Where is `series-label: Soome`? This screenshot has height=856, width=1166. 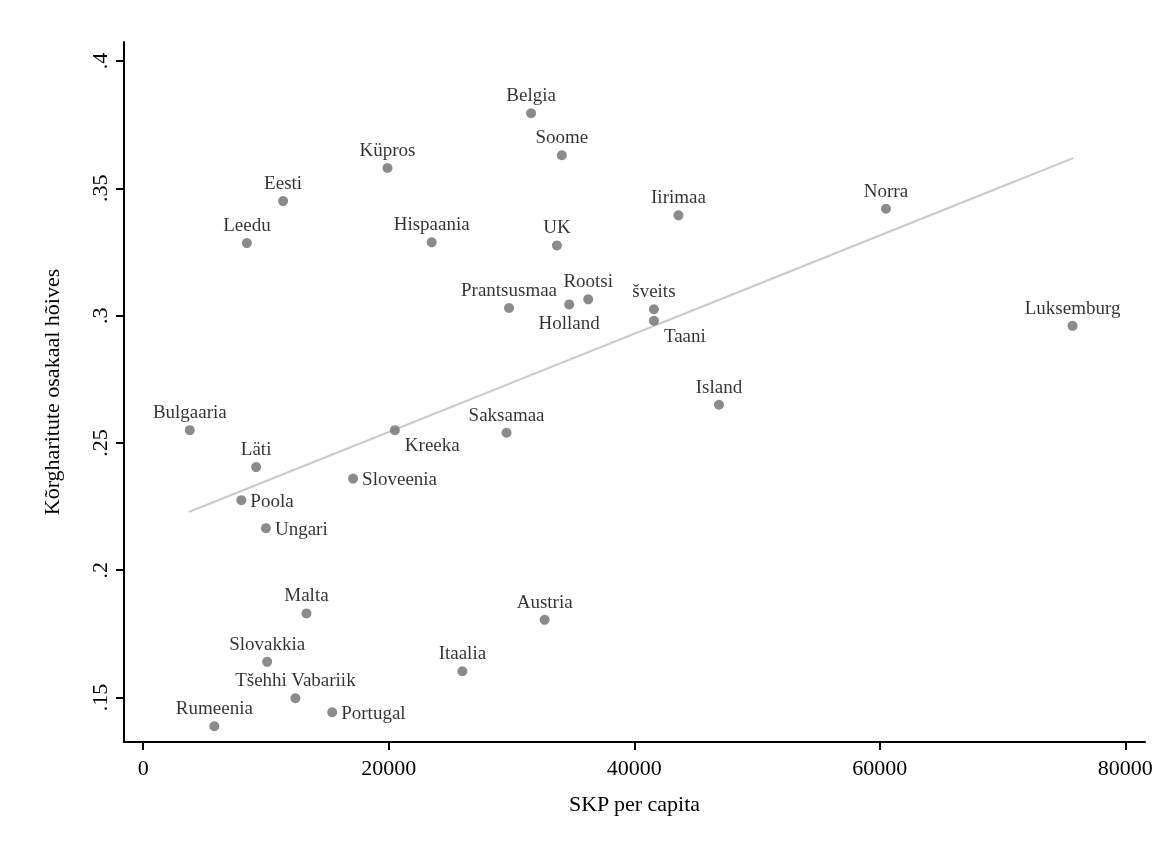 series-label: Soome is located at coordinates (562, 137).